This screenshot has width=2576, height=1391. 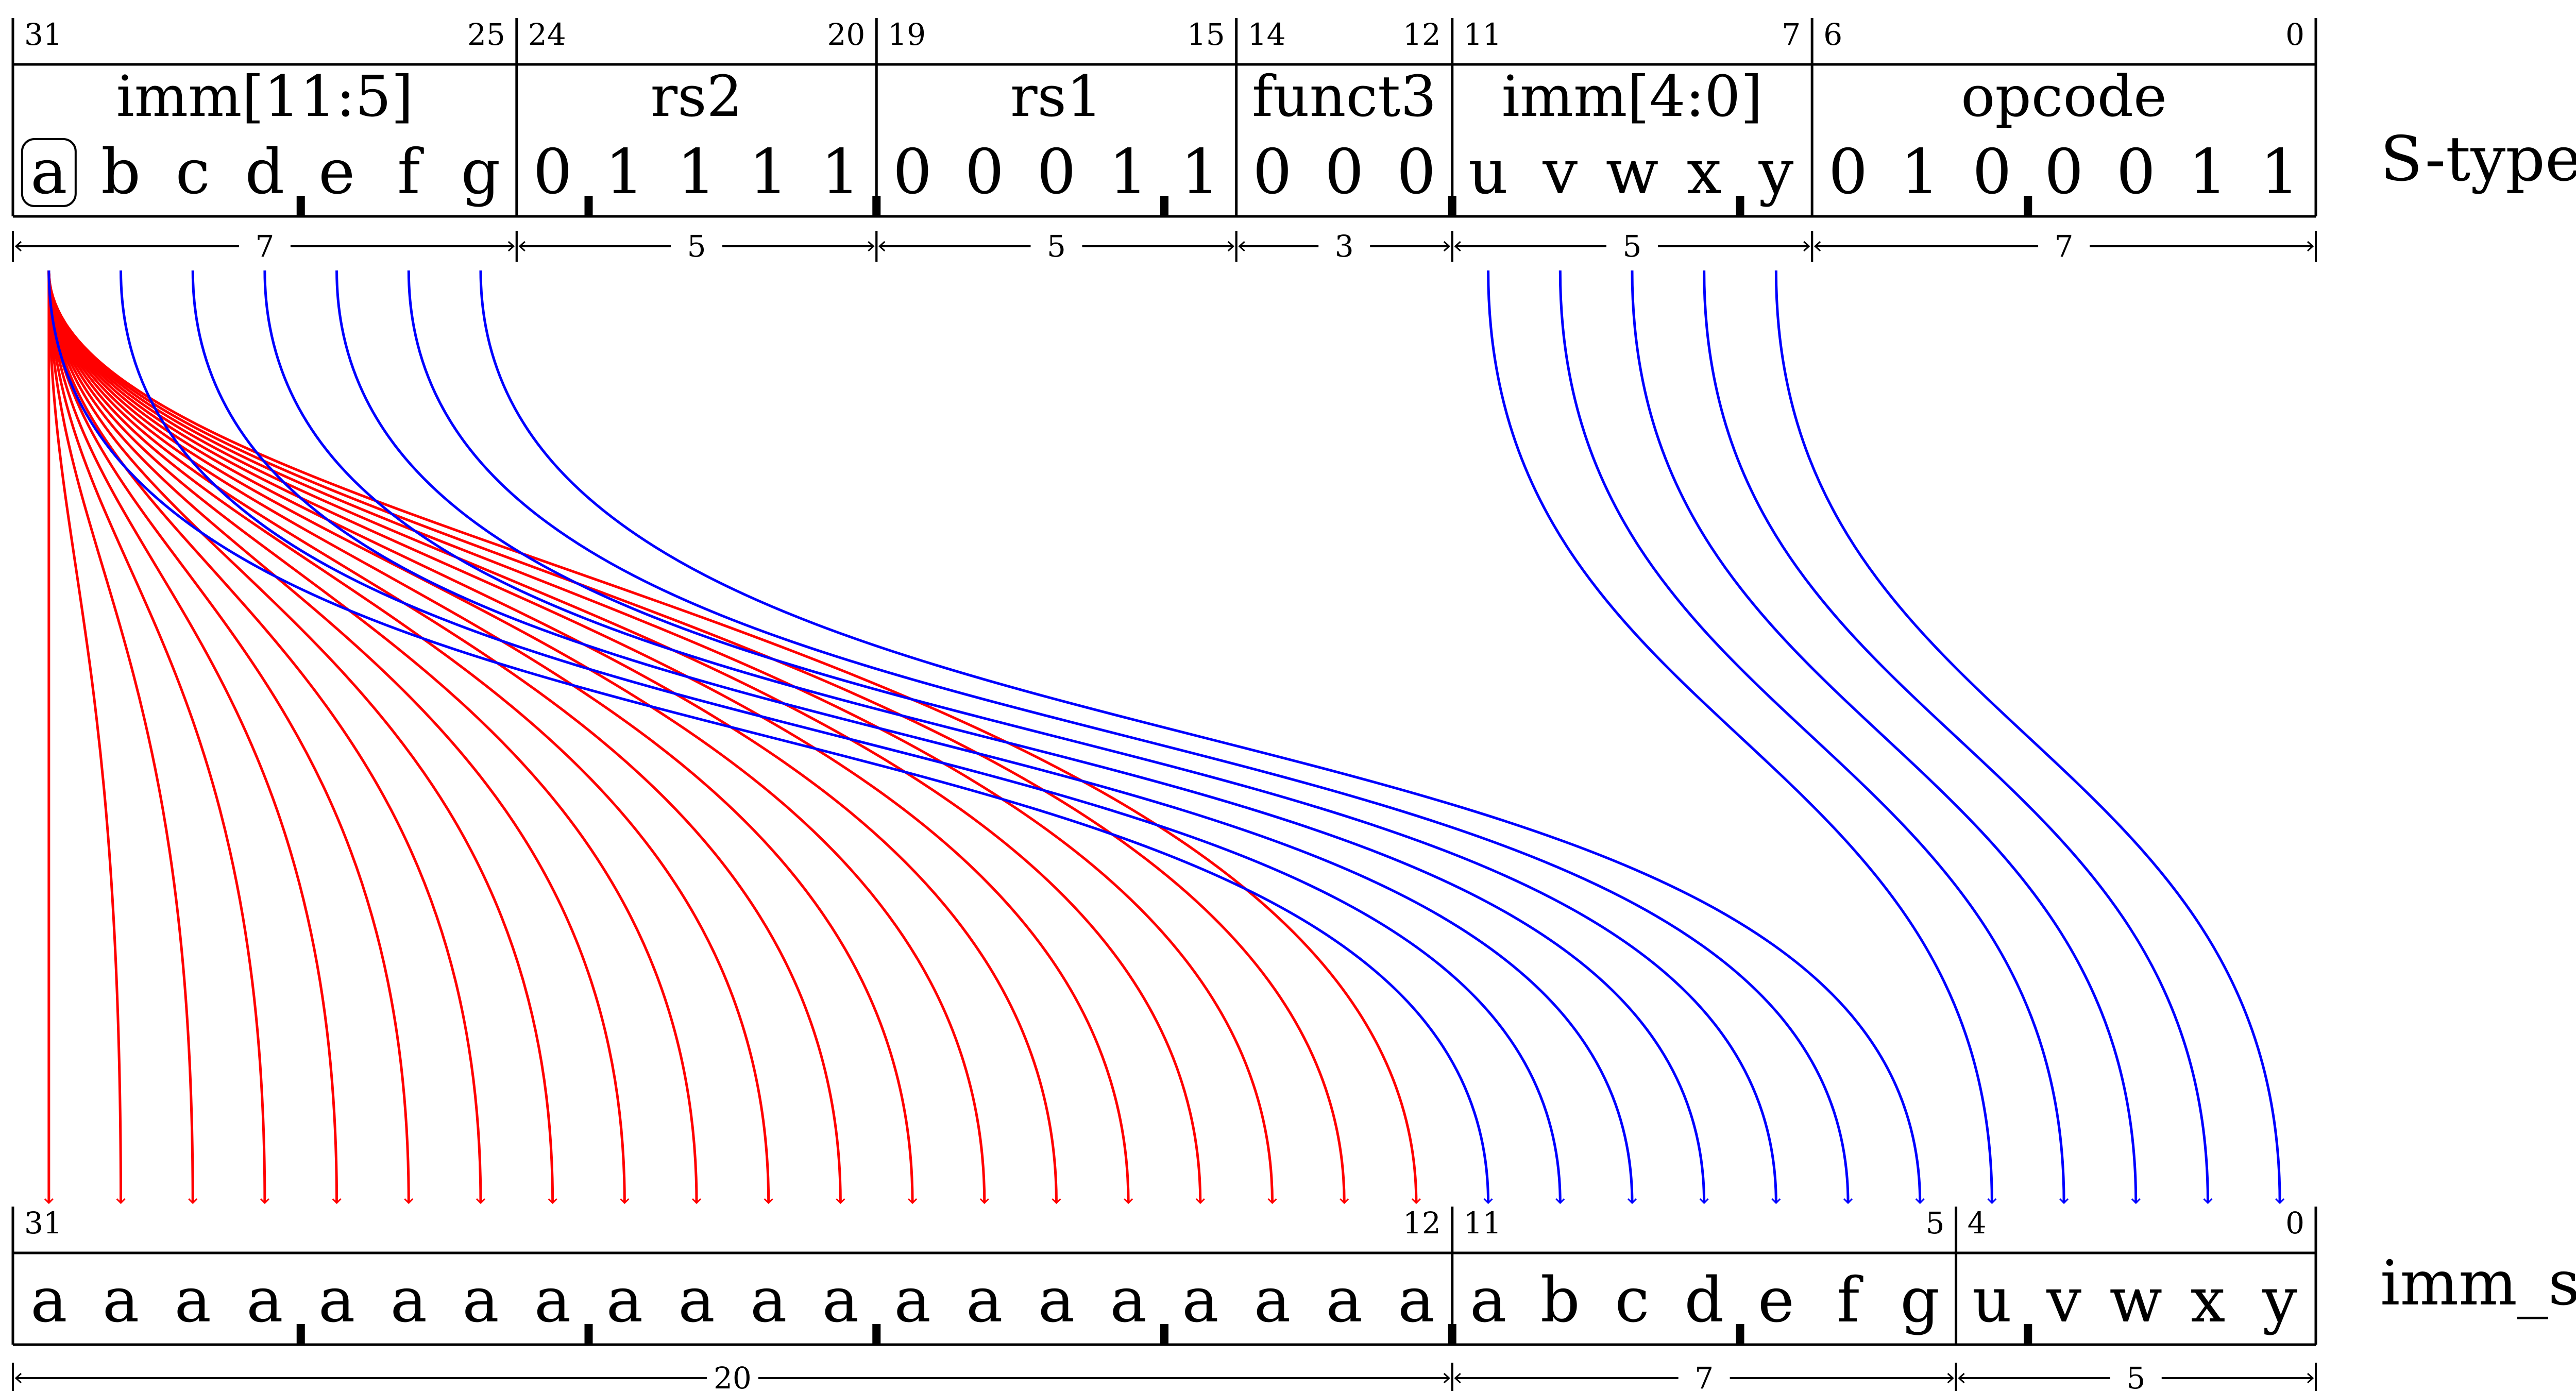 What do you see at coordinates (2063, 1300) in the screenshot?
I see `bit-value: v` at bounding box center [2063, 1300].